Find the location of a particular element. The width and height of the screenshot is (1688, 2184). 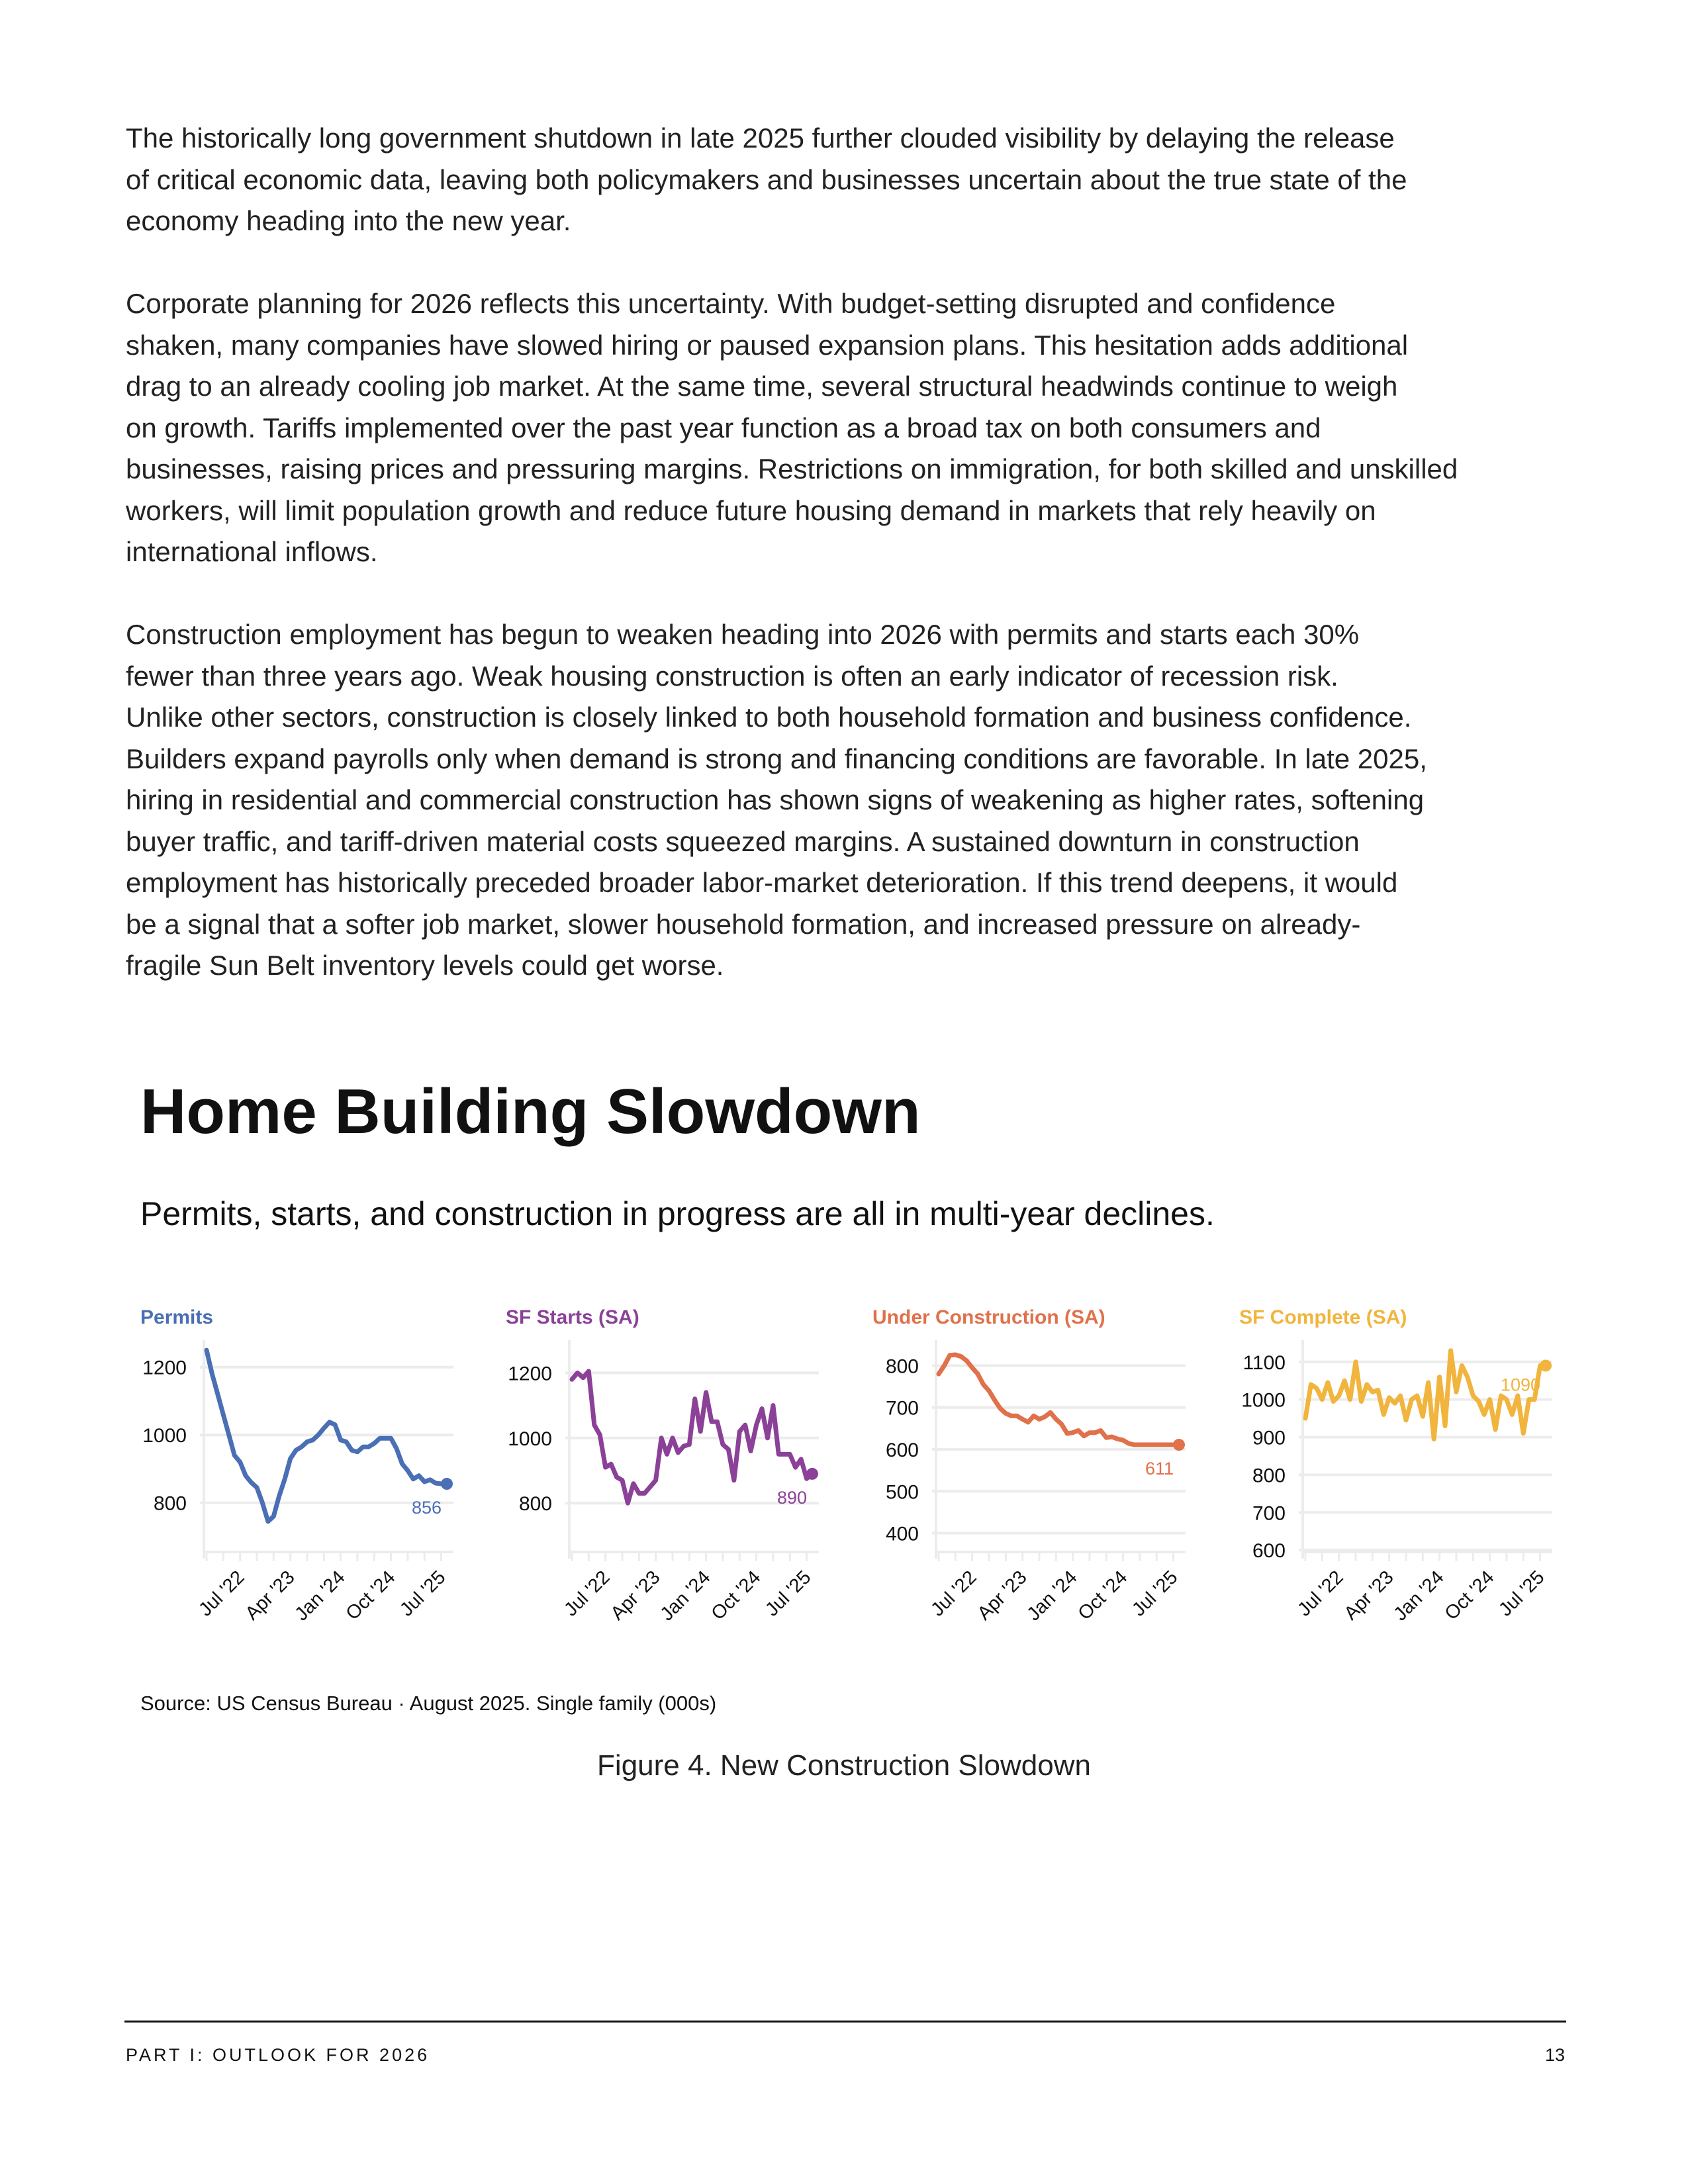

y-tick-label: 900 is located at coordinates (1269, 1439).